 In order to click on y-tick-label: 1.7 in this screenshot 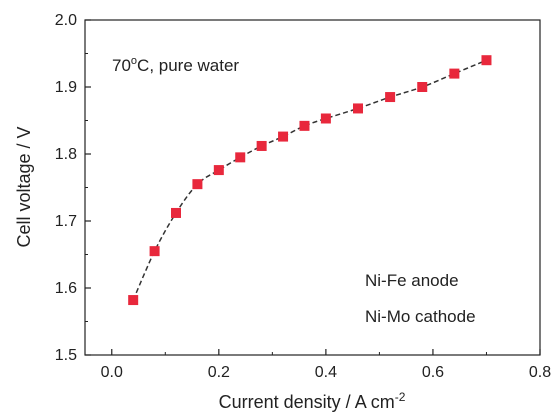, I will do `click(66, 221)`.